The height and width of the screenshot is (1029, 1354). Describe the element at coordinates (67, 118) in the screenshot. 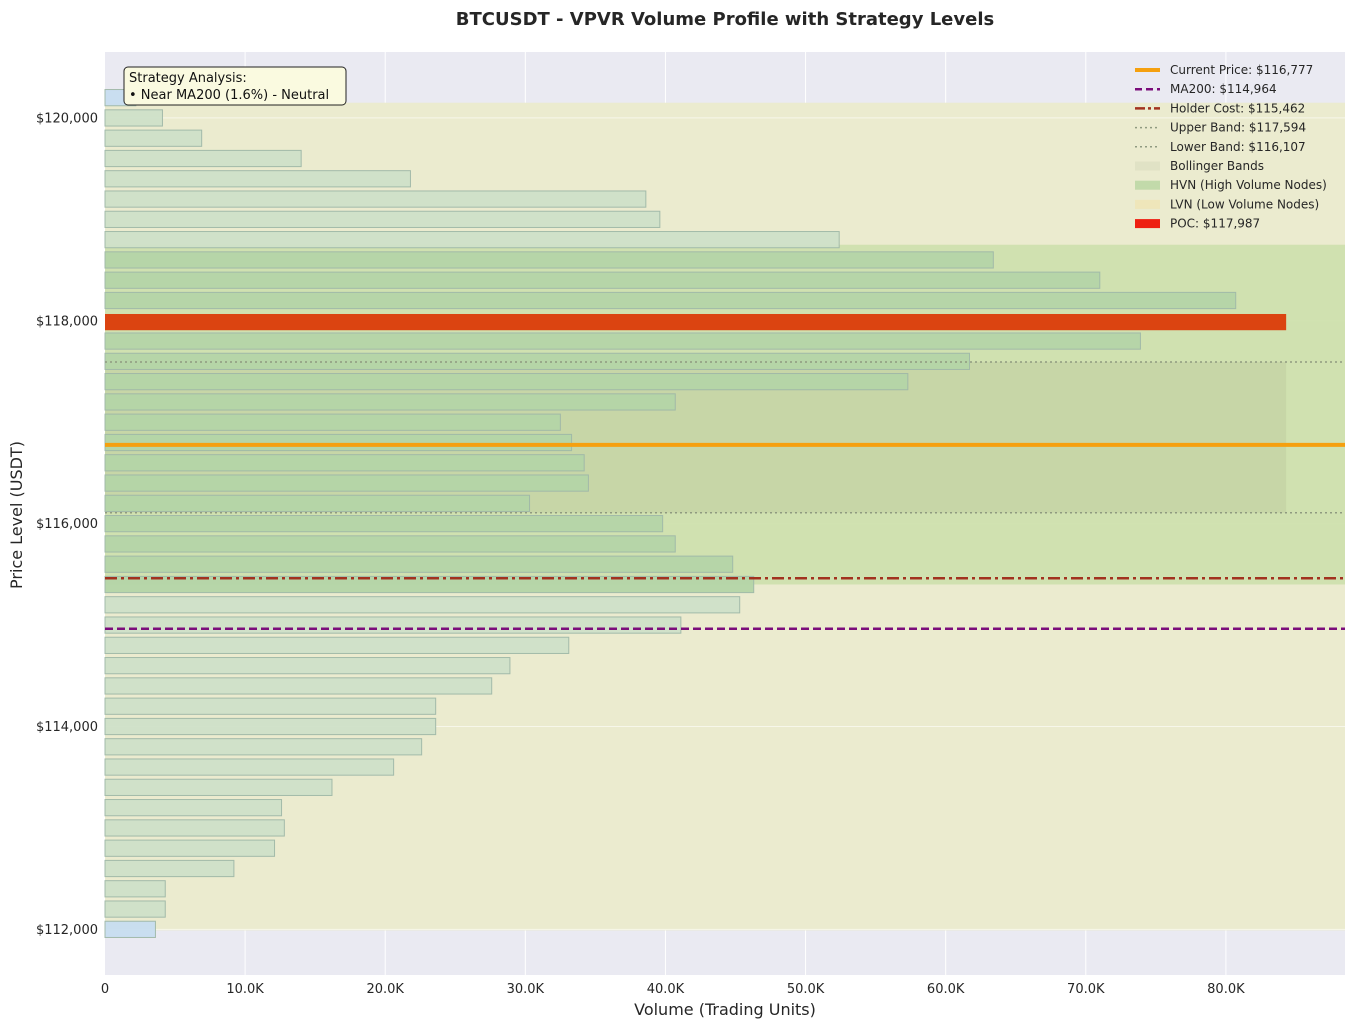

I see `y-tick-label: $120,000` at that location.